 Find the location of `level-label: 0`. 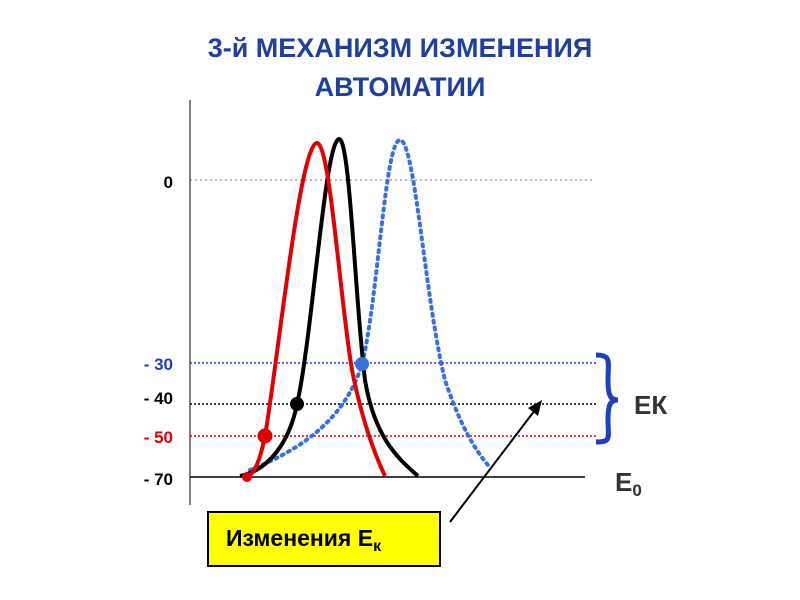

level-label: 0 is located at coordinates (168, 182).